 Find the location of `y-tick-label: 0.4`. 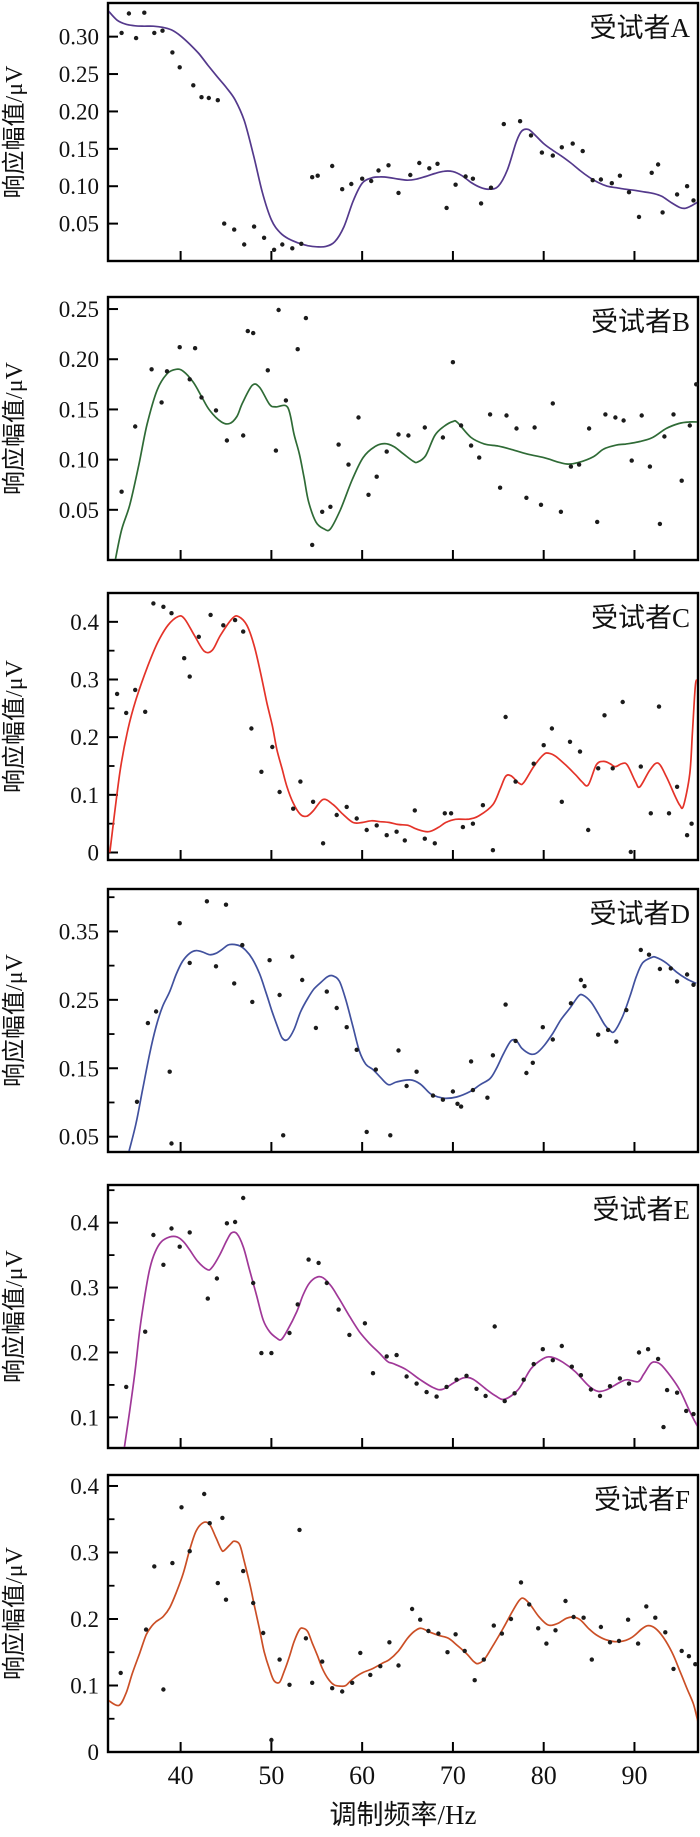

y-tick-label: 0.4 is located at coordinates (84, 1486).